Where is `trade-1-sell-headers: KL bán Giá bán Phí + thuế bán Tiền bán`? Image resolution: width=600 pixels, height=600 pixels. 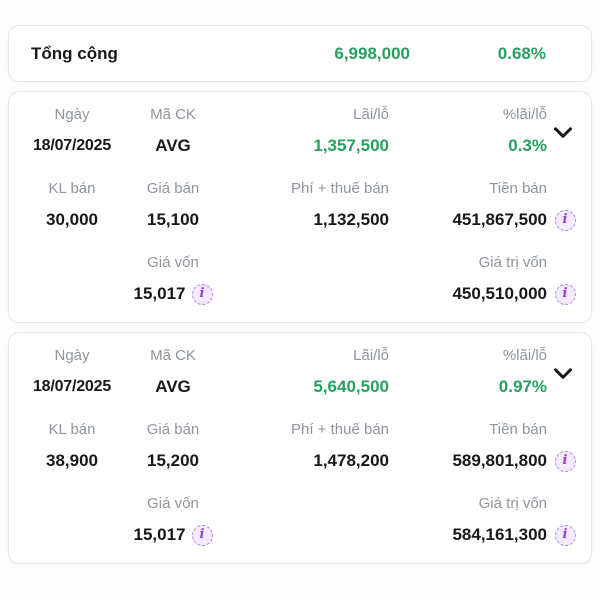 trade-1-sell-headers: KL bán Giá bán Phí + thuế bán Tiền bán is located at coordinates (305, 189).